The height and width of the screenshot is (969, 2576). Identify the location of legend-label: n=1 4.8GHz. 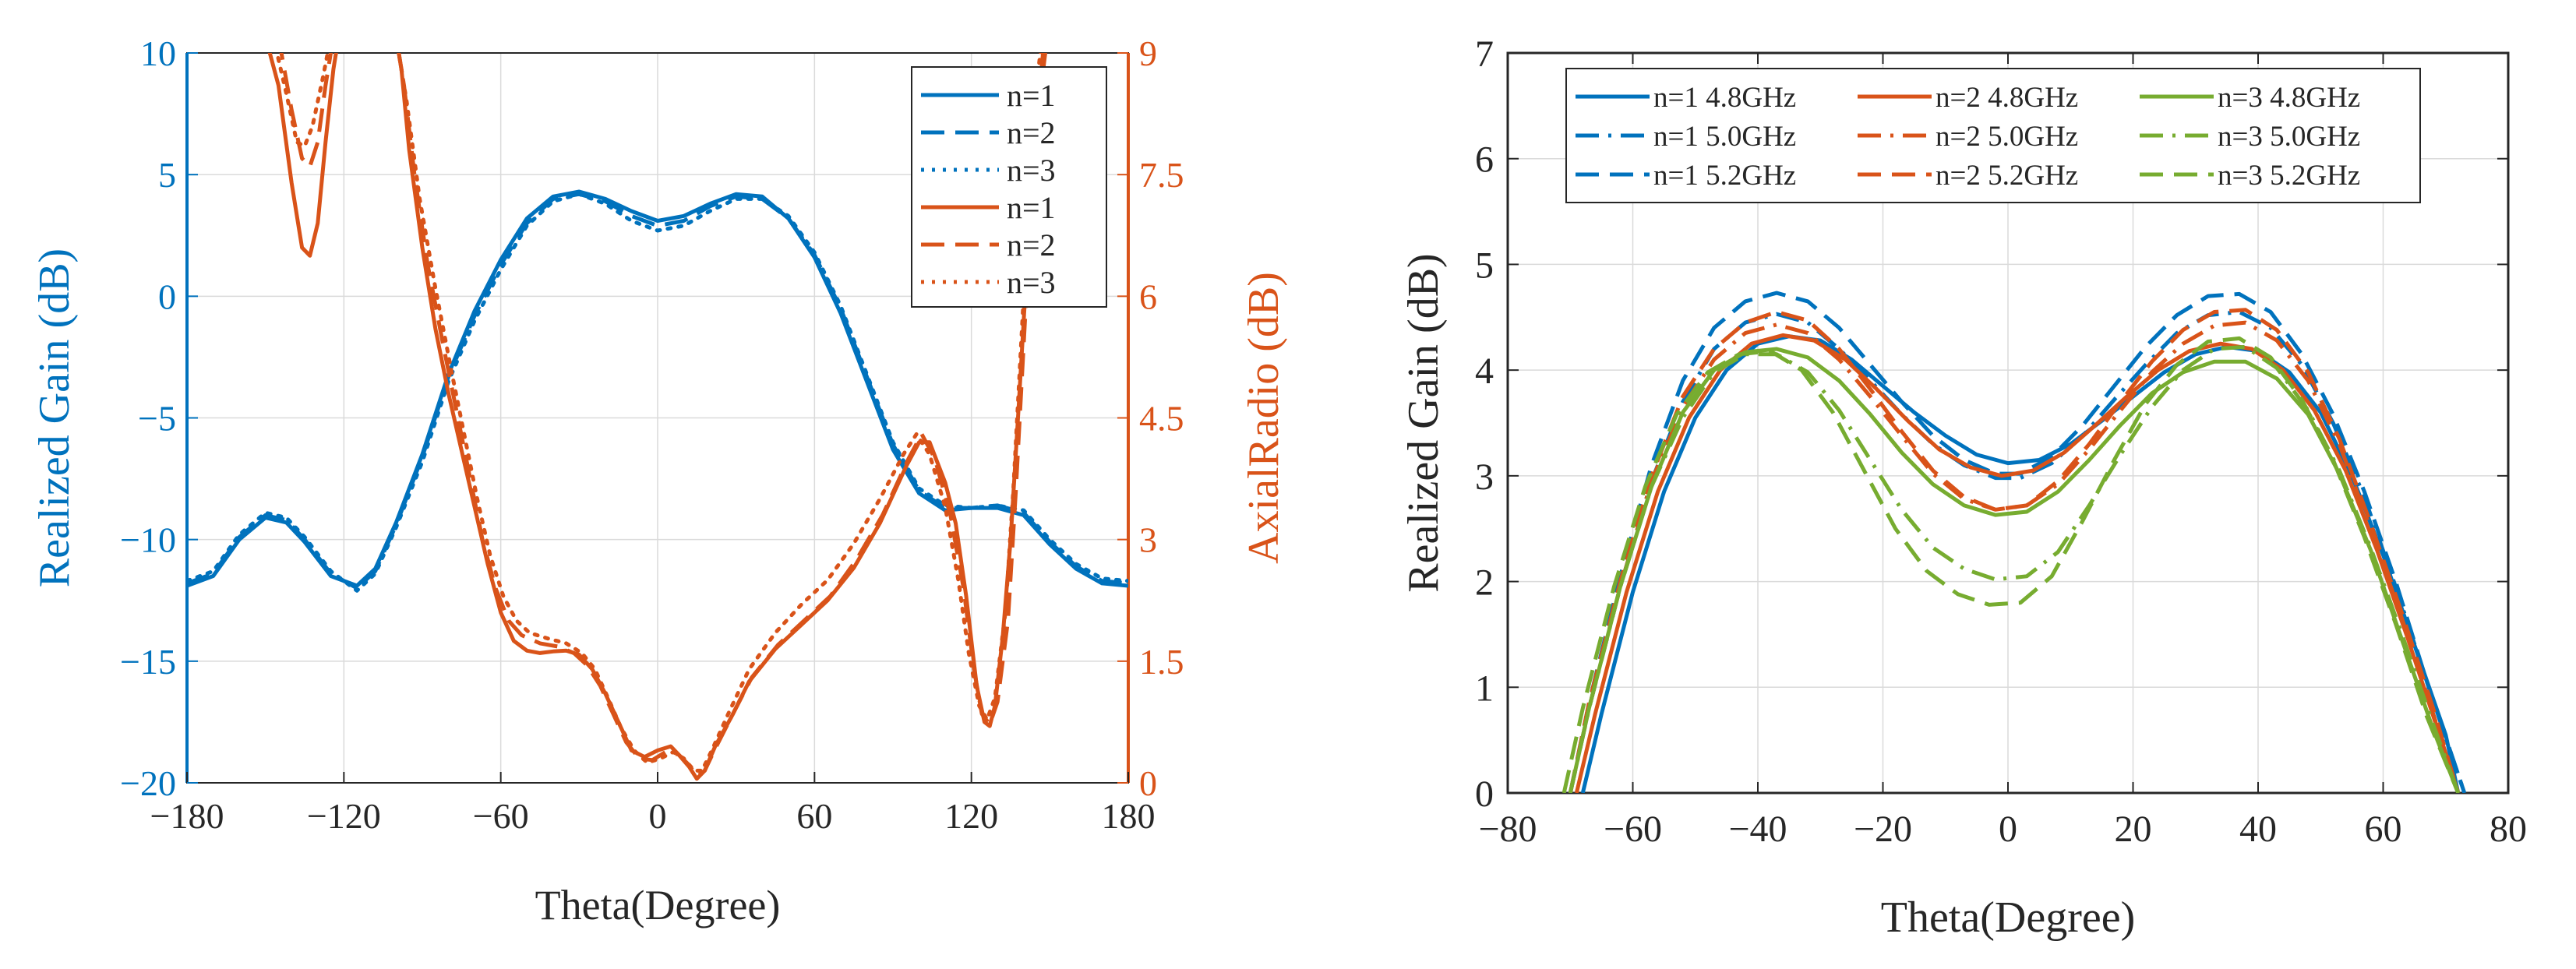
(1724, 98).